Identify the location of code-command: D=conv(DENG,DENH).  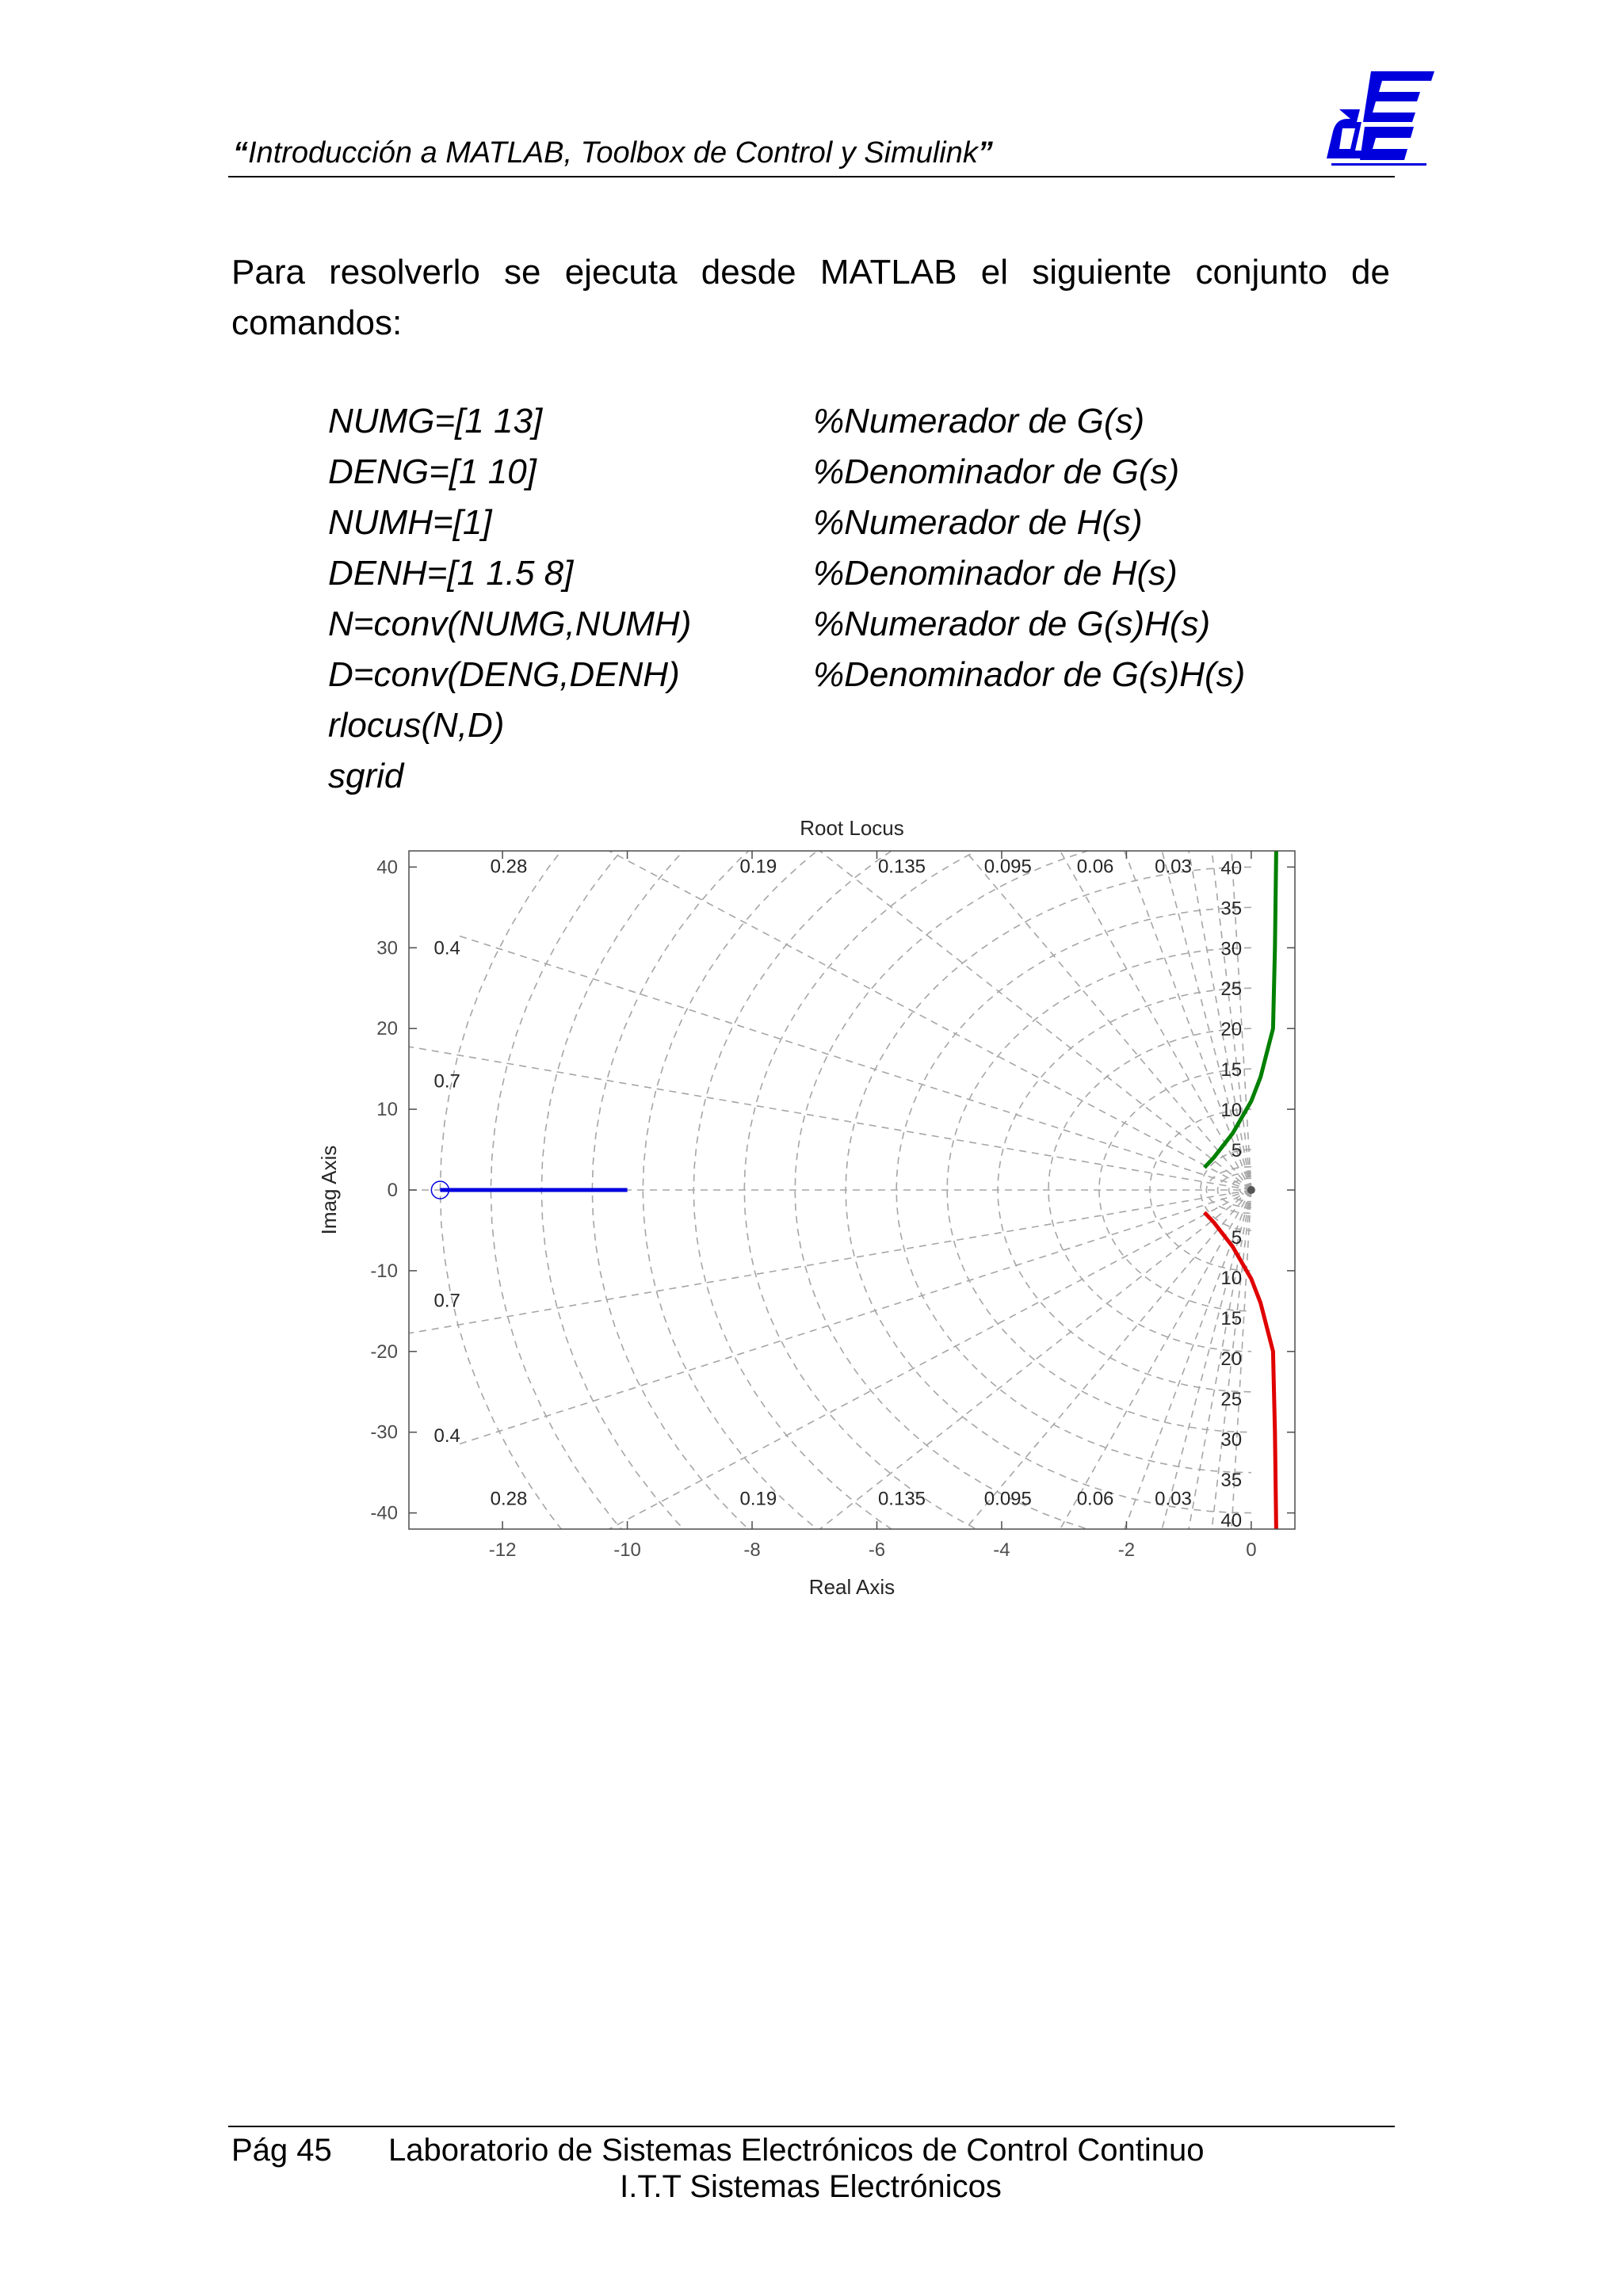
(504, 674).